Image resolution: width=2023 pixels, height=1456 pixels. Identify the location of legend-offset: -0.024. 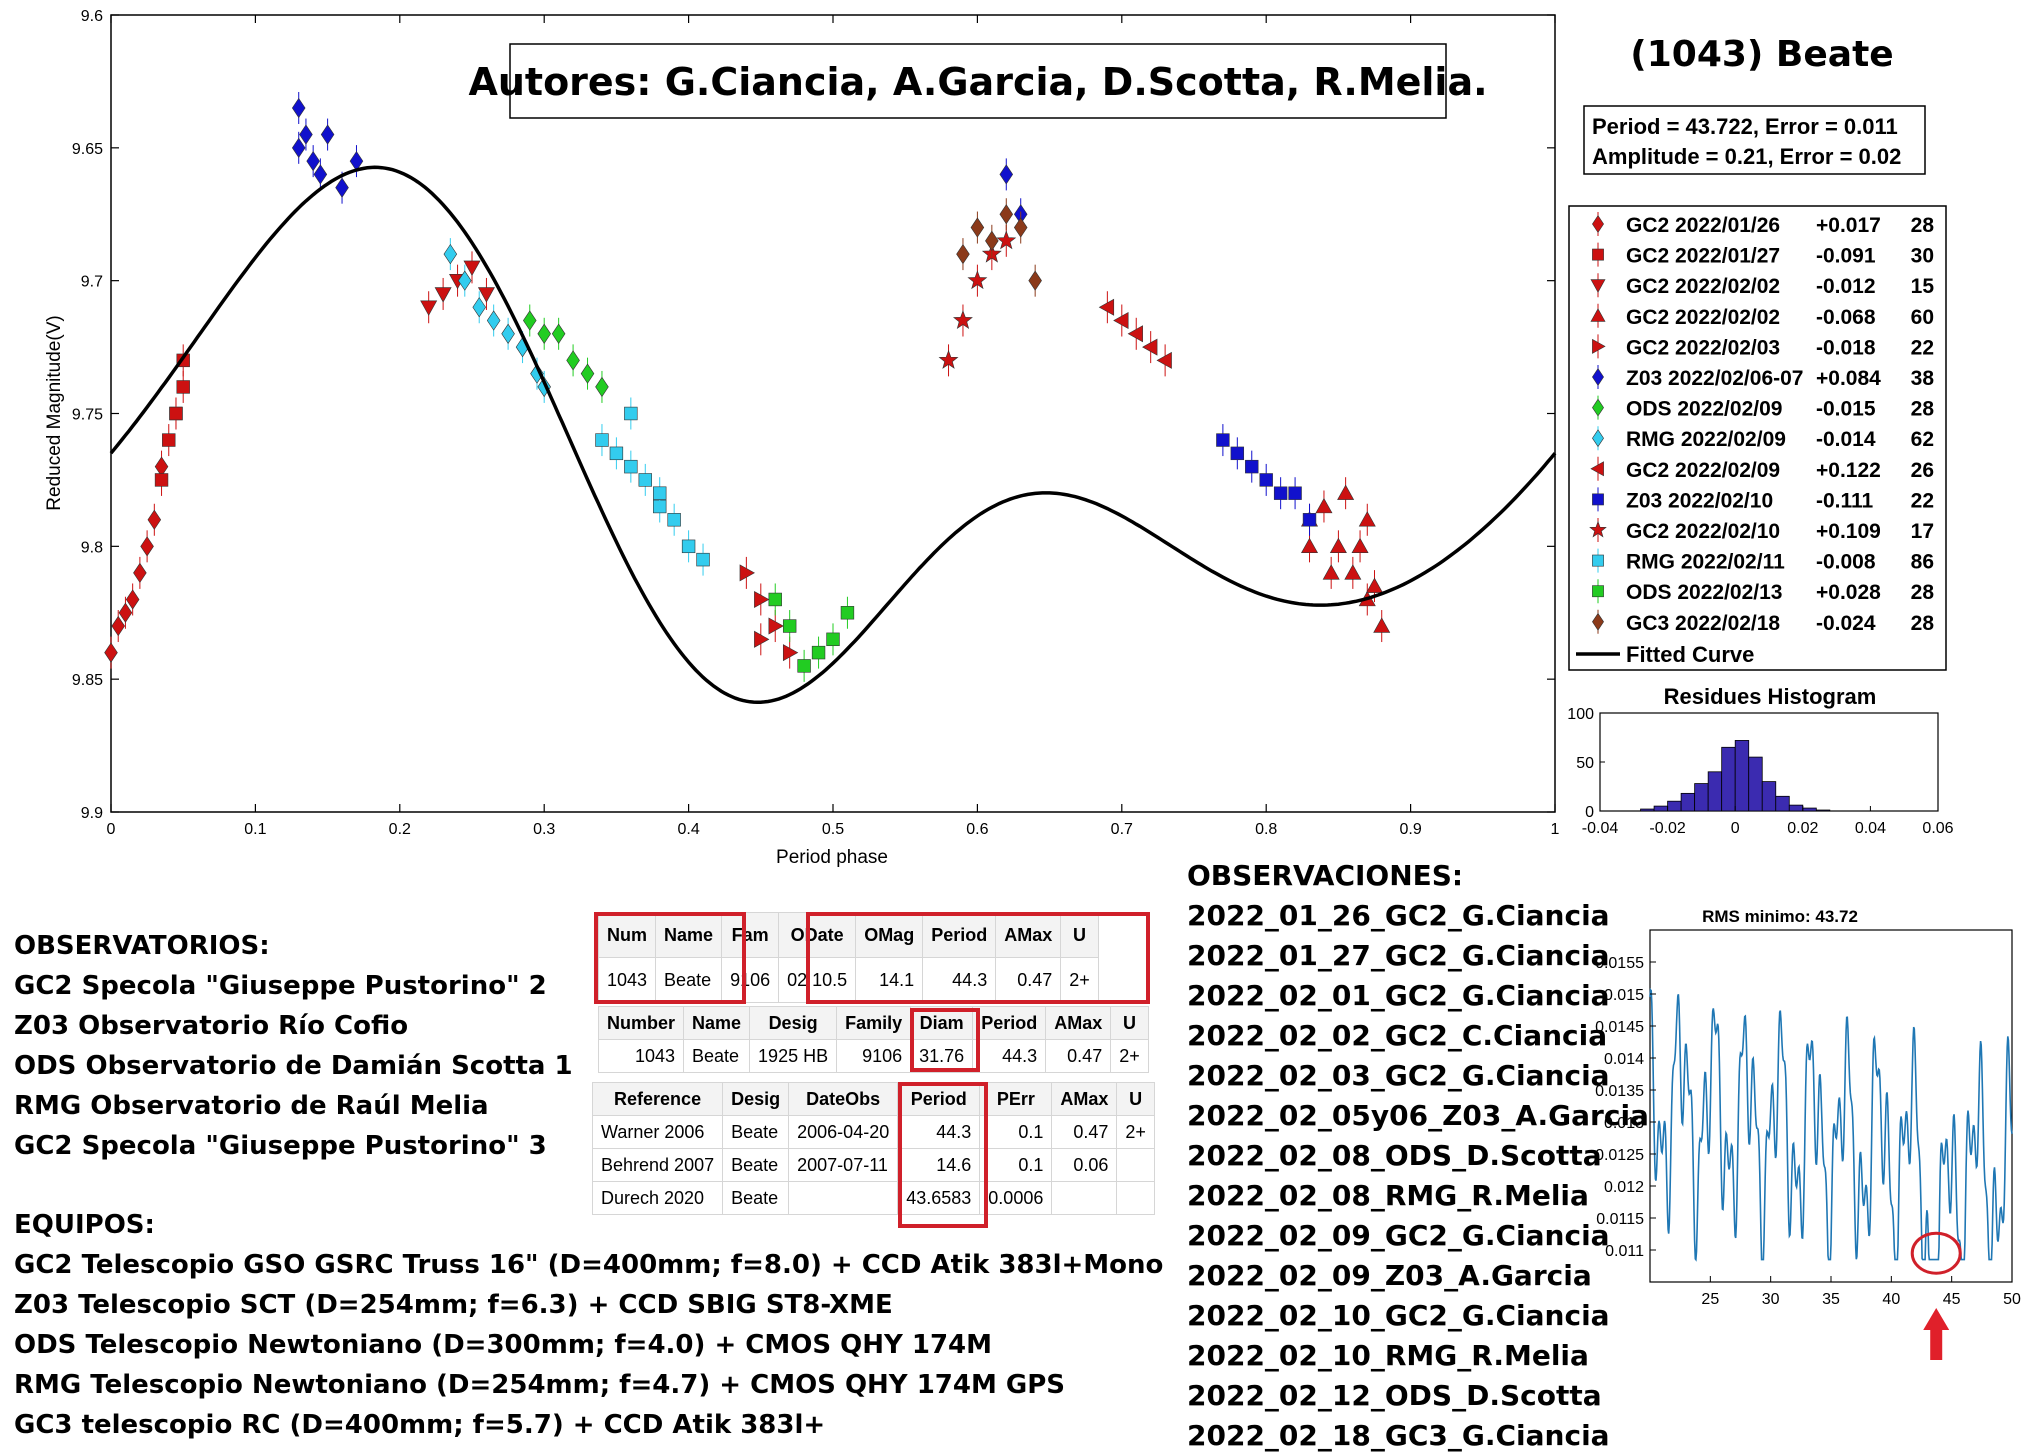
(1846, 623).